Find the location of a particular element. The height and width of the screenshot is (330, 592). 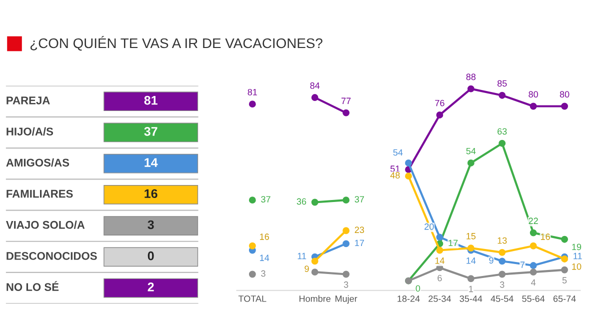

category-label: PAREJA is located at coordinates (28, 100).